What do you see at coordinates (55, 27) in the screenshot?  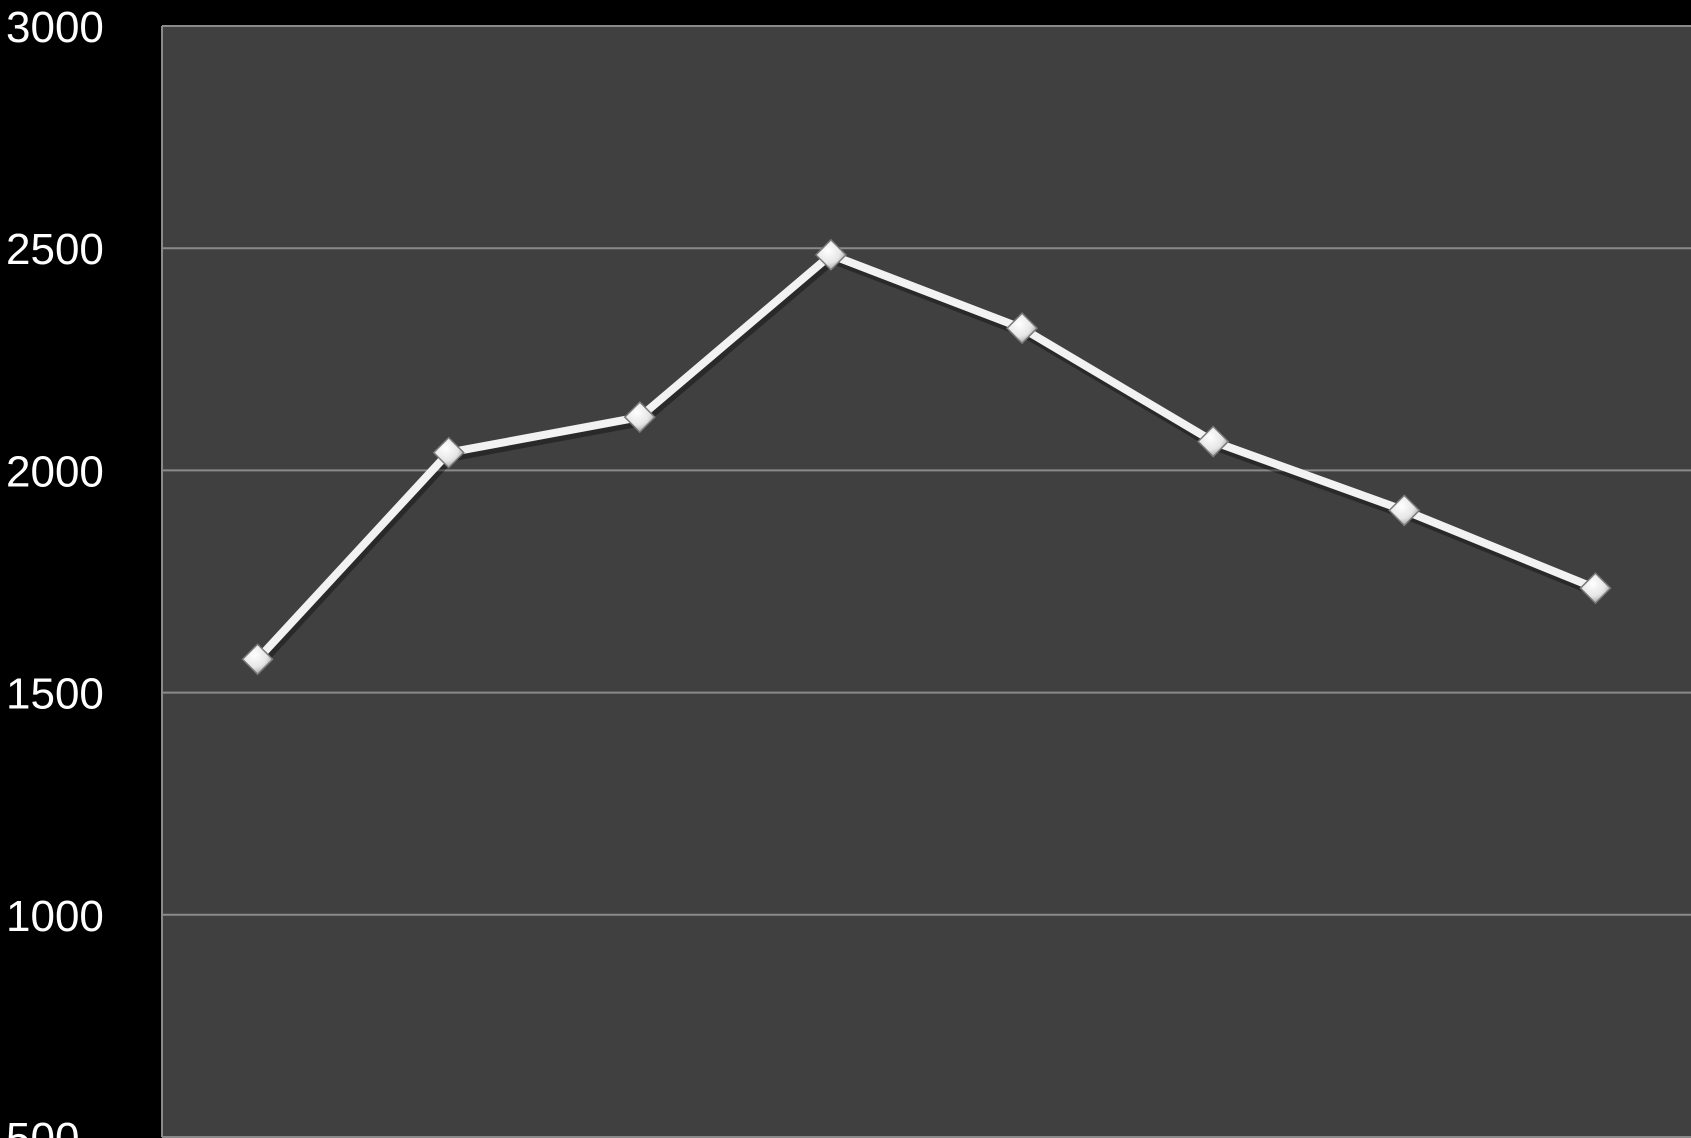 I see `y-tick-label: 3000` at bounding box center [55, 27].